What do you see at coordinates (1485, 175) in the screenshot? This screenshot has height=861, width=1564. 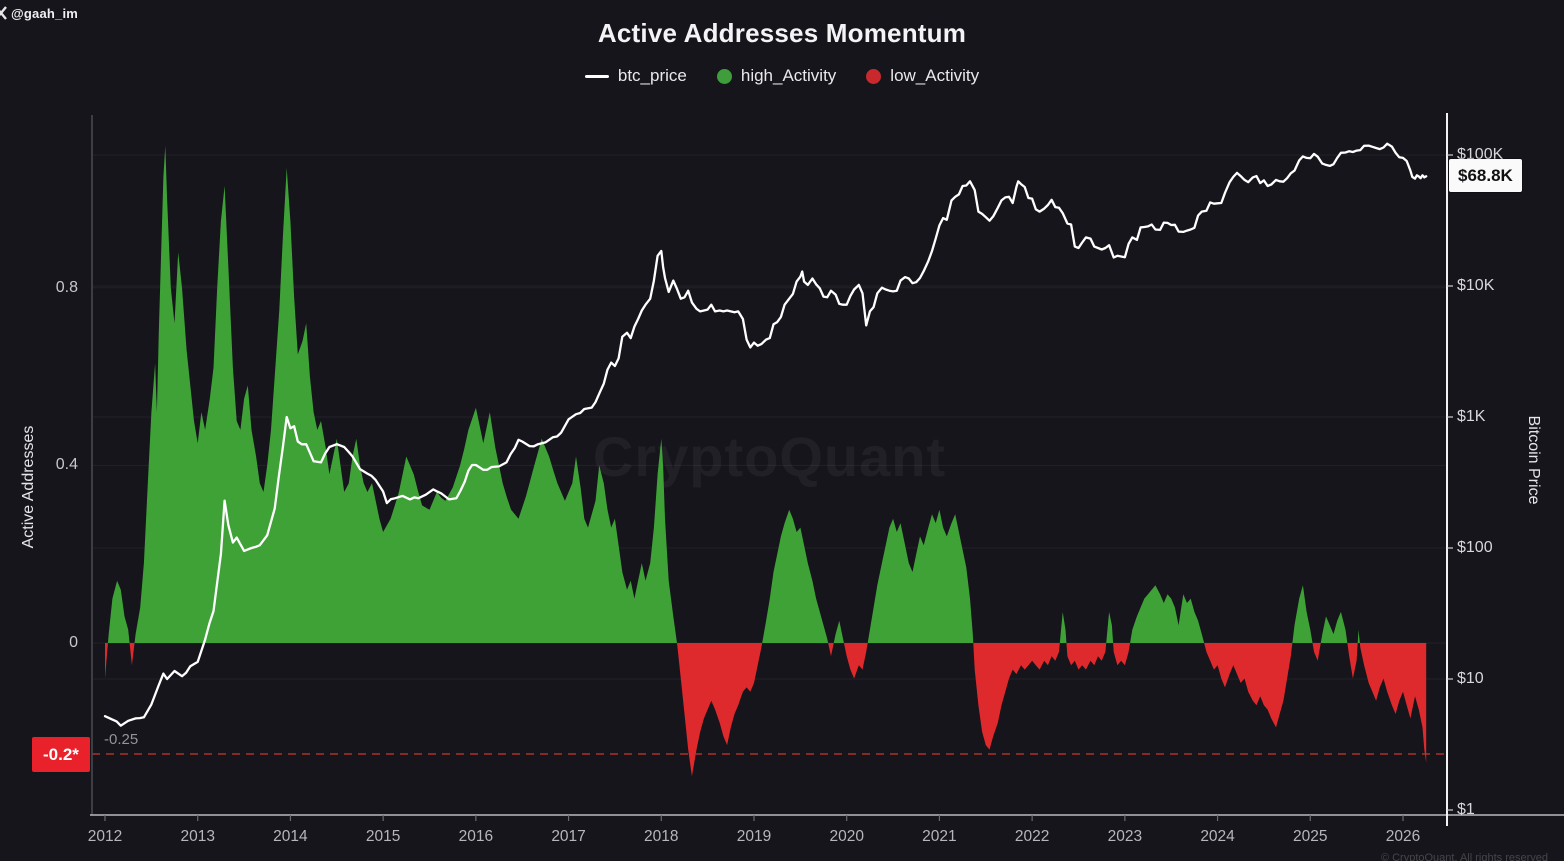 I see `btc-price-current-badge: $68.8K` at bounding box center [1485, 175].